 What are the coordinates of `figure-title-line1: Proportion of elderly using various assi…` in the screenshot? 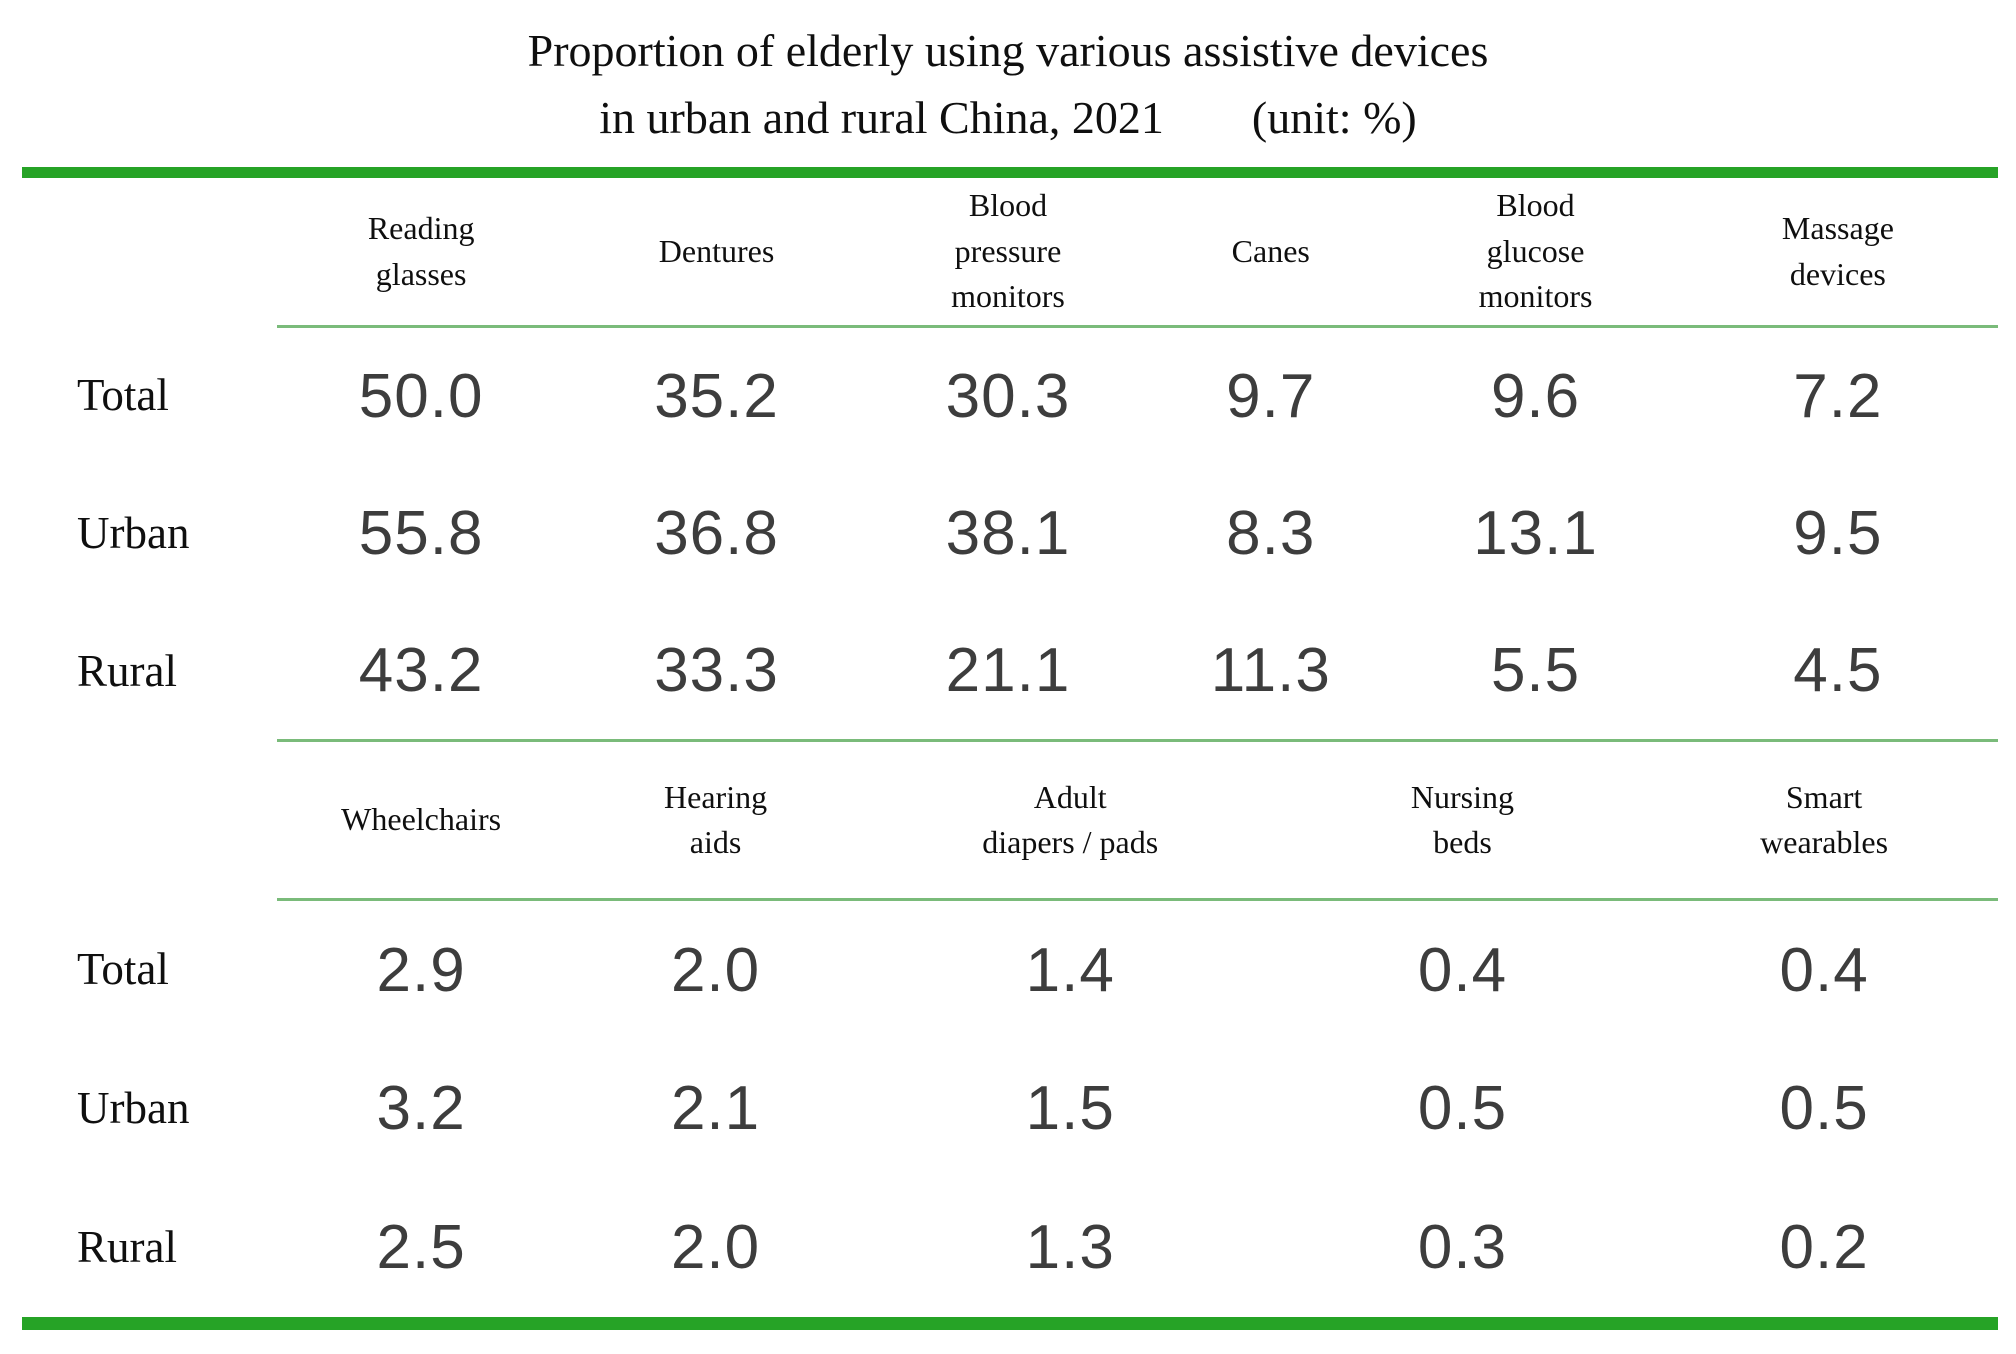 It's located at (1008, 50).